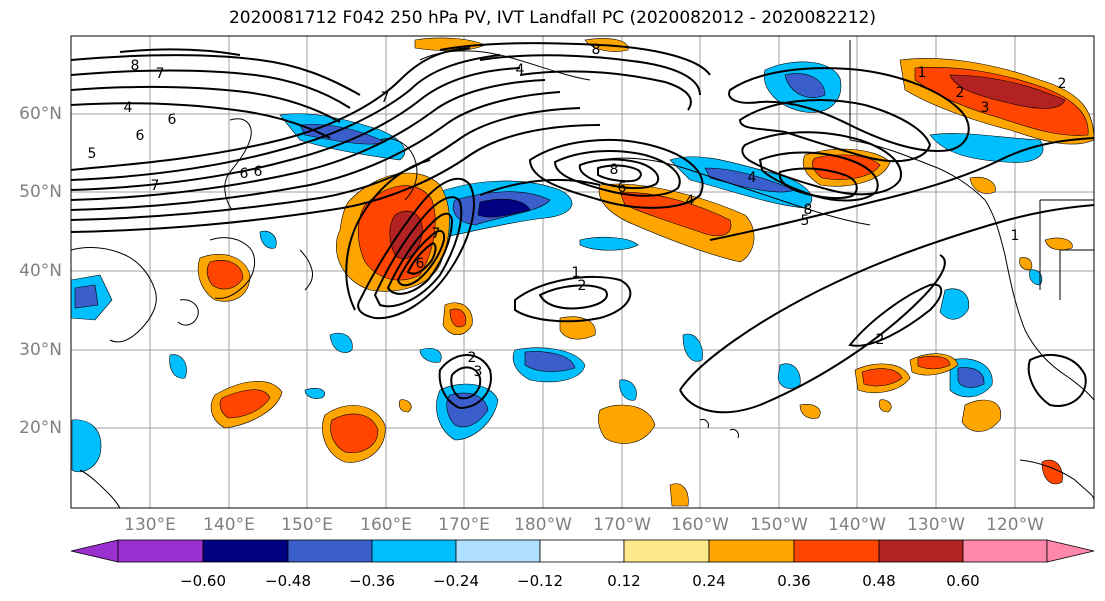 This screenshot has height=601, width=1105. Describe the element at coordinates (372, 581) in the screenshot. I see `colorbar-tick-label: −0.36` at that location.